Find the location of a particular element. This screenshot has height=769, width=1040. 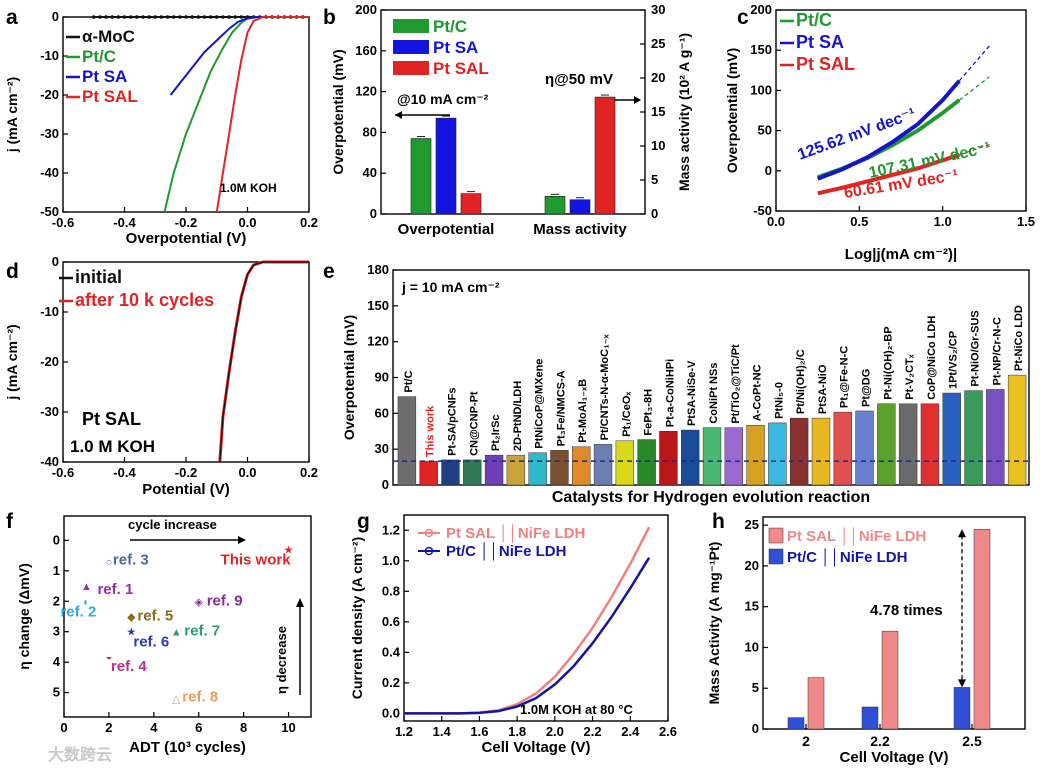

panel-h-xlabel: Cell Voltage (V) is located at coordinates (894, 757).